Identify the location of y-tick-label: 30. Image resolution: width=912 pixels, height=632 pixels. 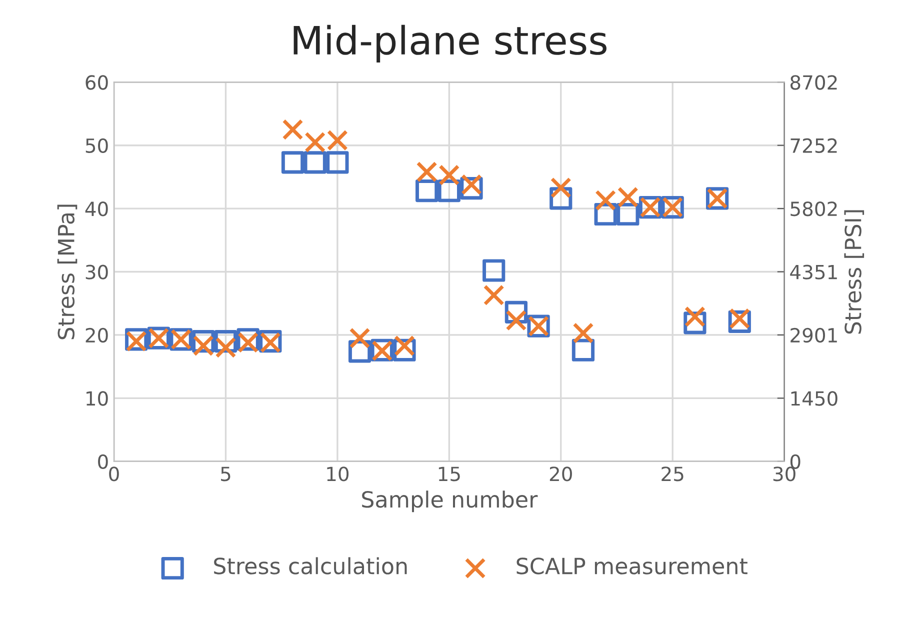
(97, 272).